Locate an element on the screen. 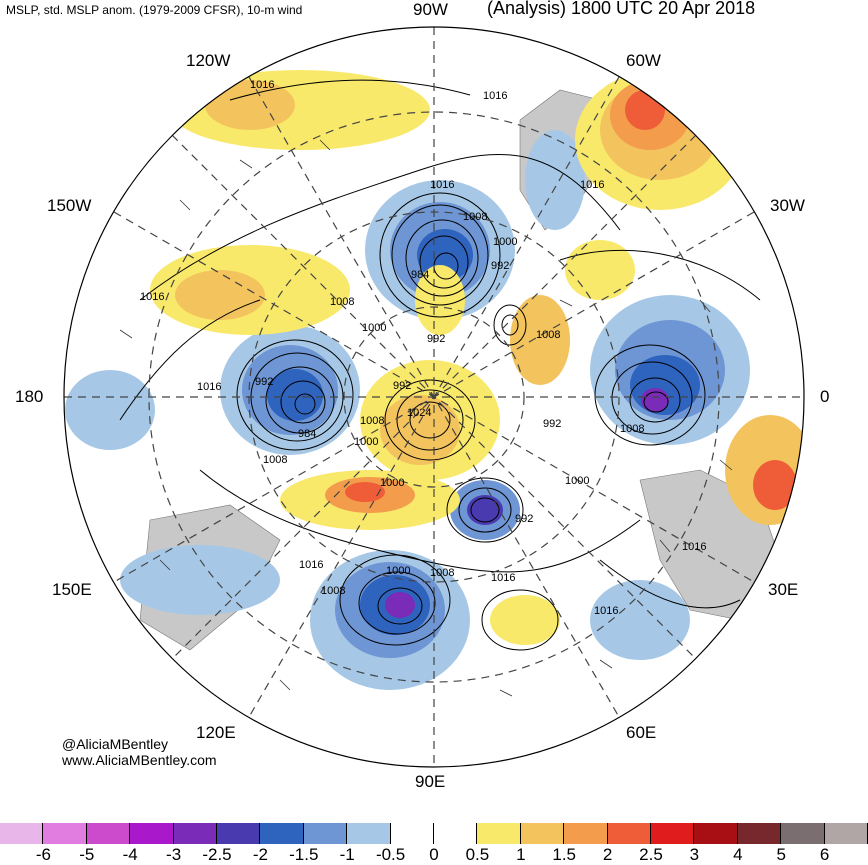 This screenshot has height=865, width=868. colorbar-label: -3 is located at coordinates (174, 854).